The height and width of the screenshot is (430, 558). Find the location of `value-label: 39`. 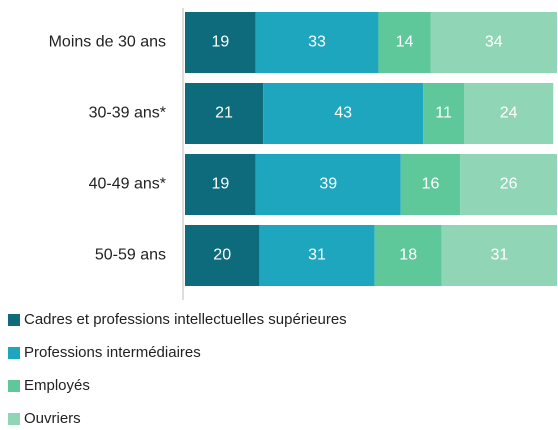

value-label: 39 is located at coordinates (328, 184).